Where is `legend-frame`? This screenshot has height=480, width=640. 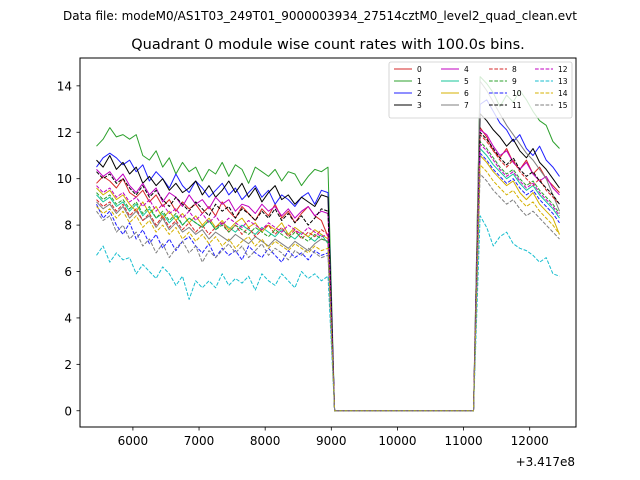
legend-frame is located at coordinates (480, 90).